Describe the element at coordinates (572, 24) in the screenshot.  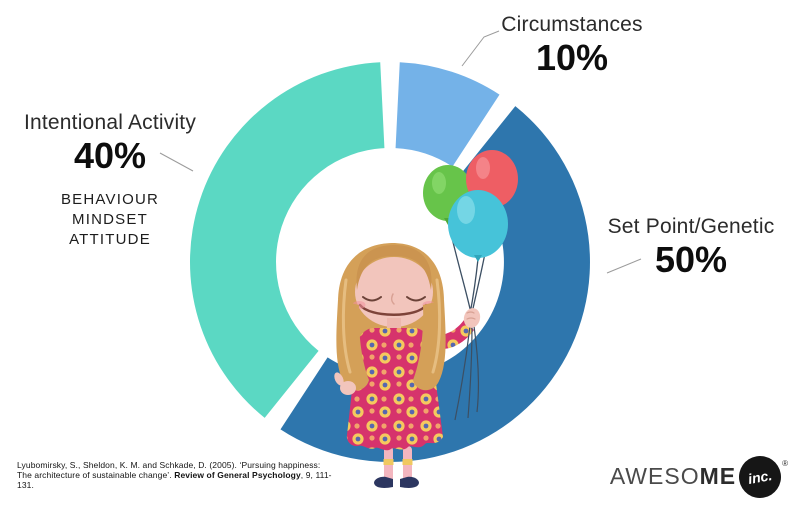
I see `slice-label: Circumstances` at that location.